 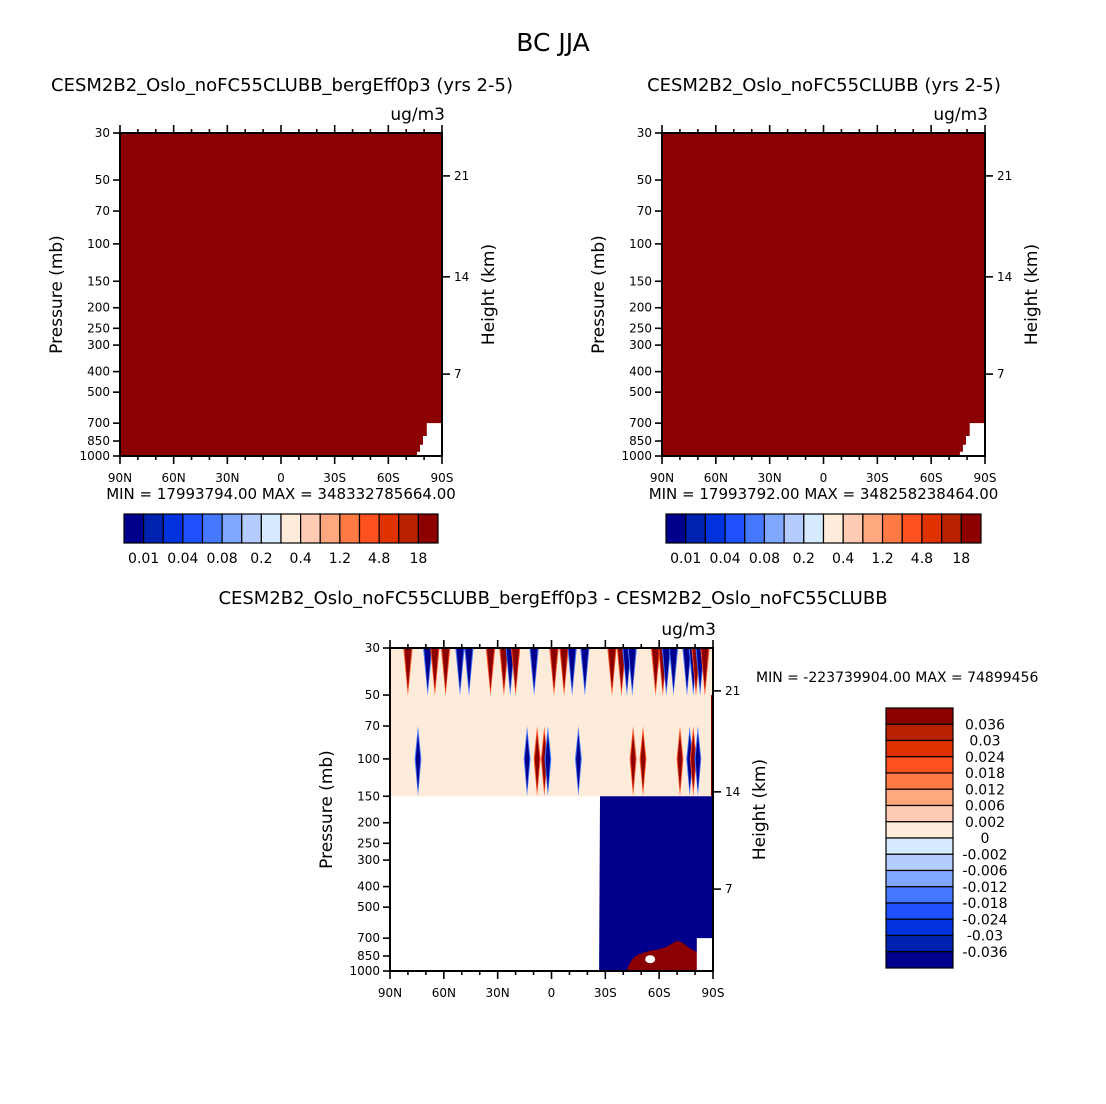 What do you see at coordinates (644, 211) in the screenshot?
I see `y-tick-label: 70` at bounding box center [644, 211].